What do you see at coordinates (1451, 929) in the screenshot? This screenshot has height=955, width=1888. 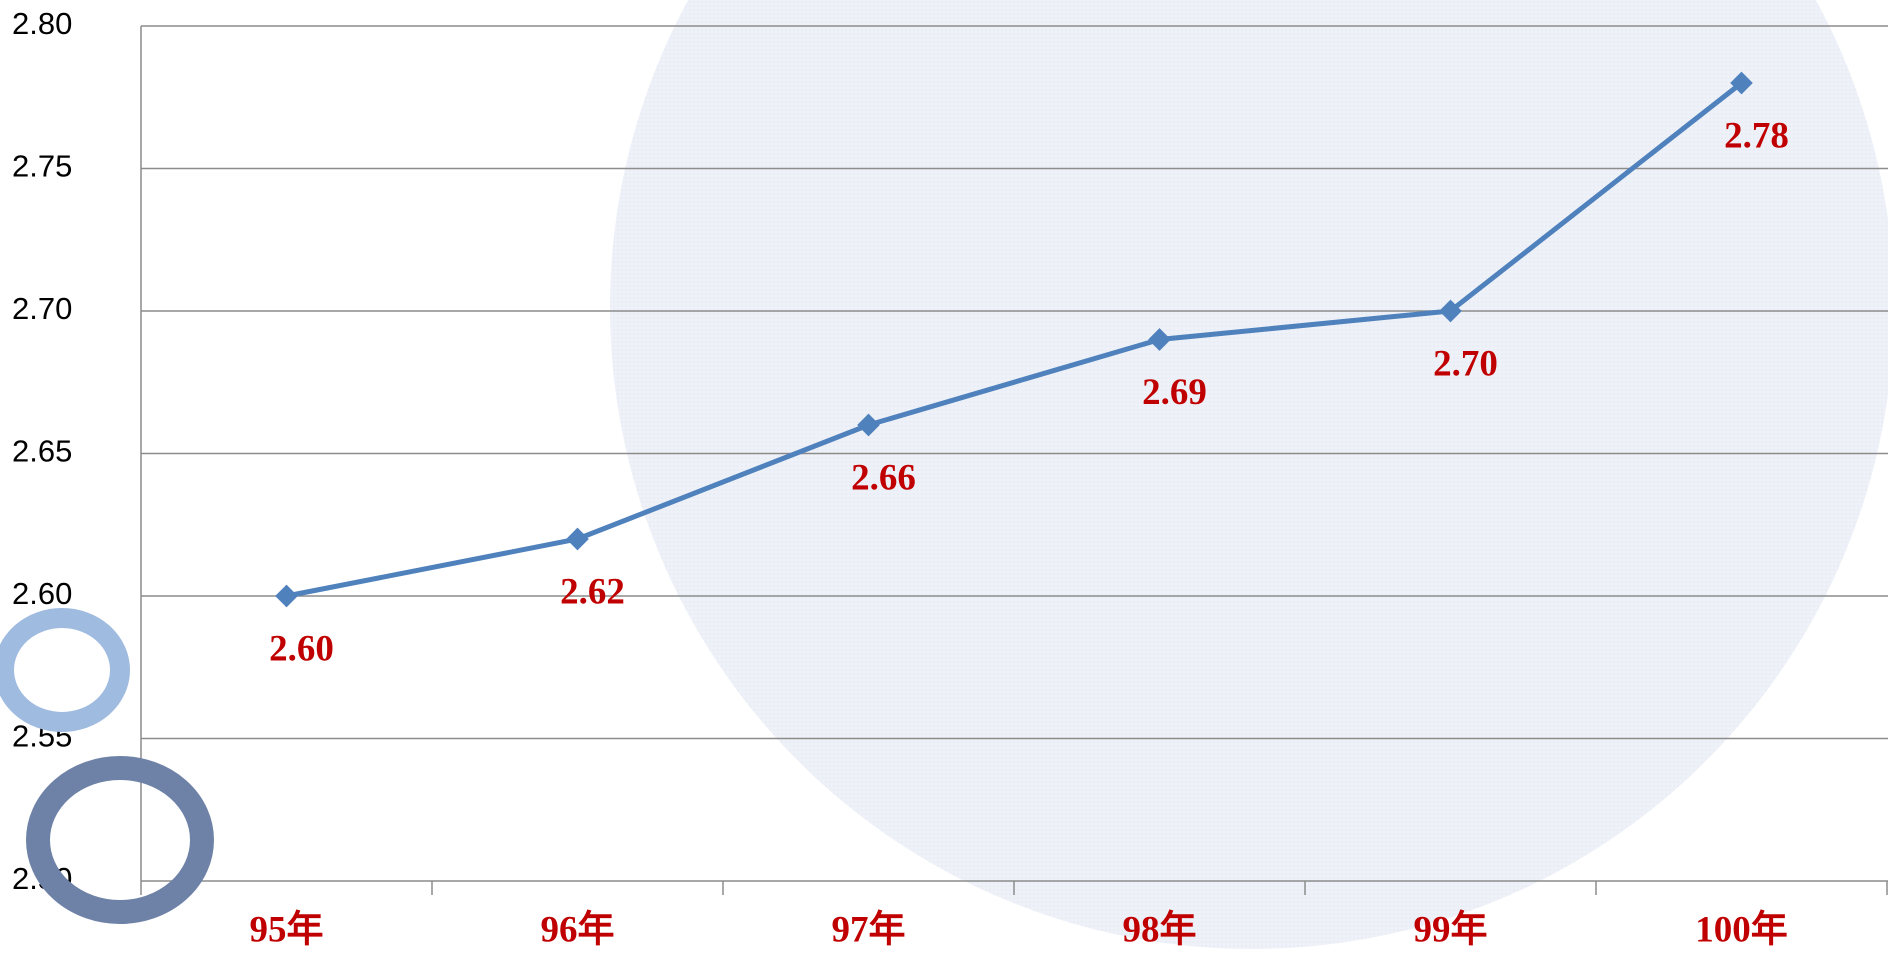 I see `x-tick-label: 99年` at bounding box center [1451, 929].